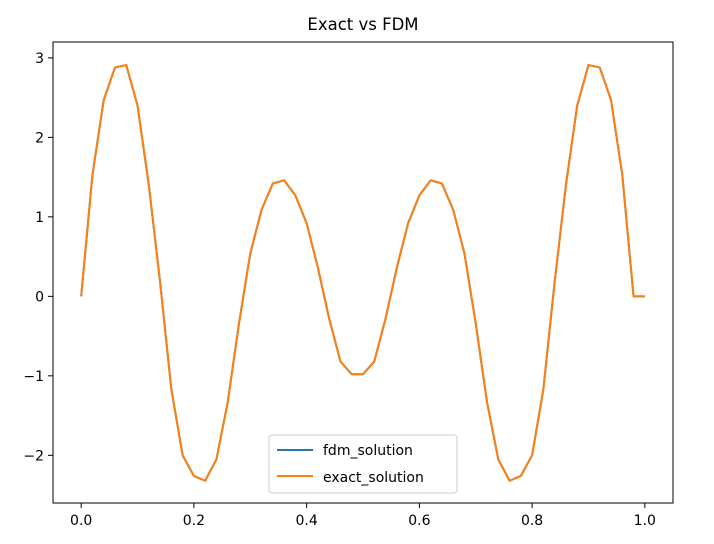 The width and height of the screenshot is (714, 544). Describe the element at coordinates (33, 377) in the screenshot. I see `y-tick-label: −1` at that location.